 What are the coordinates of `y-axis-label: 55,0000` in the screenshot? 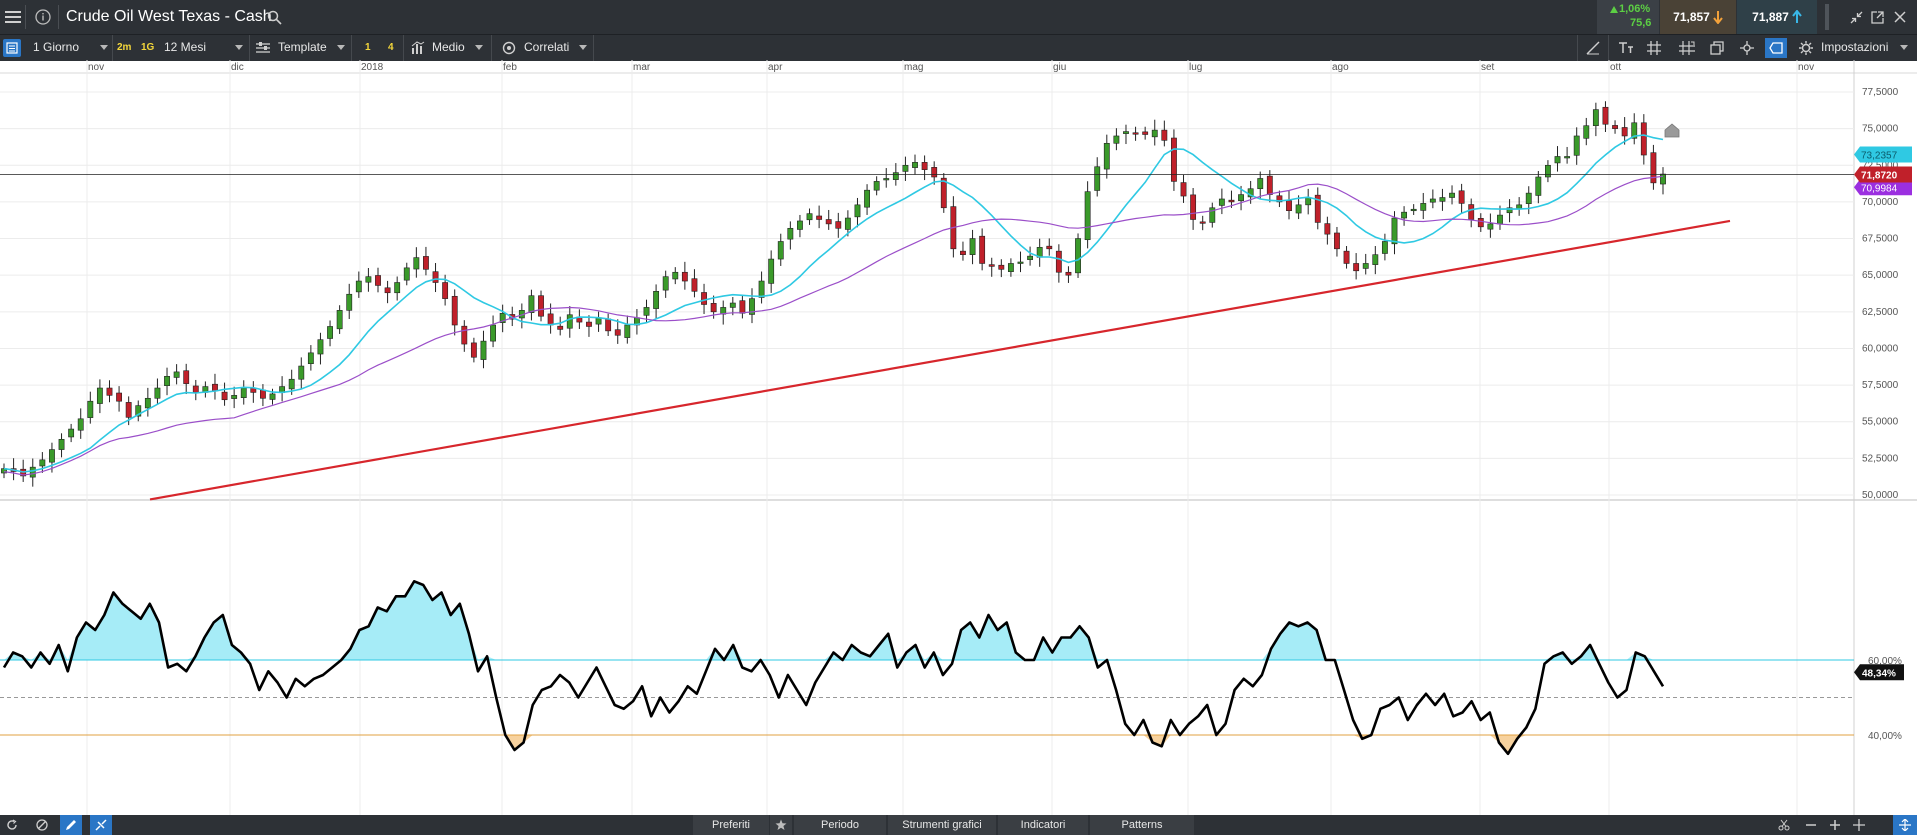 It's located at (1880, 422).